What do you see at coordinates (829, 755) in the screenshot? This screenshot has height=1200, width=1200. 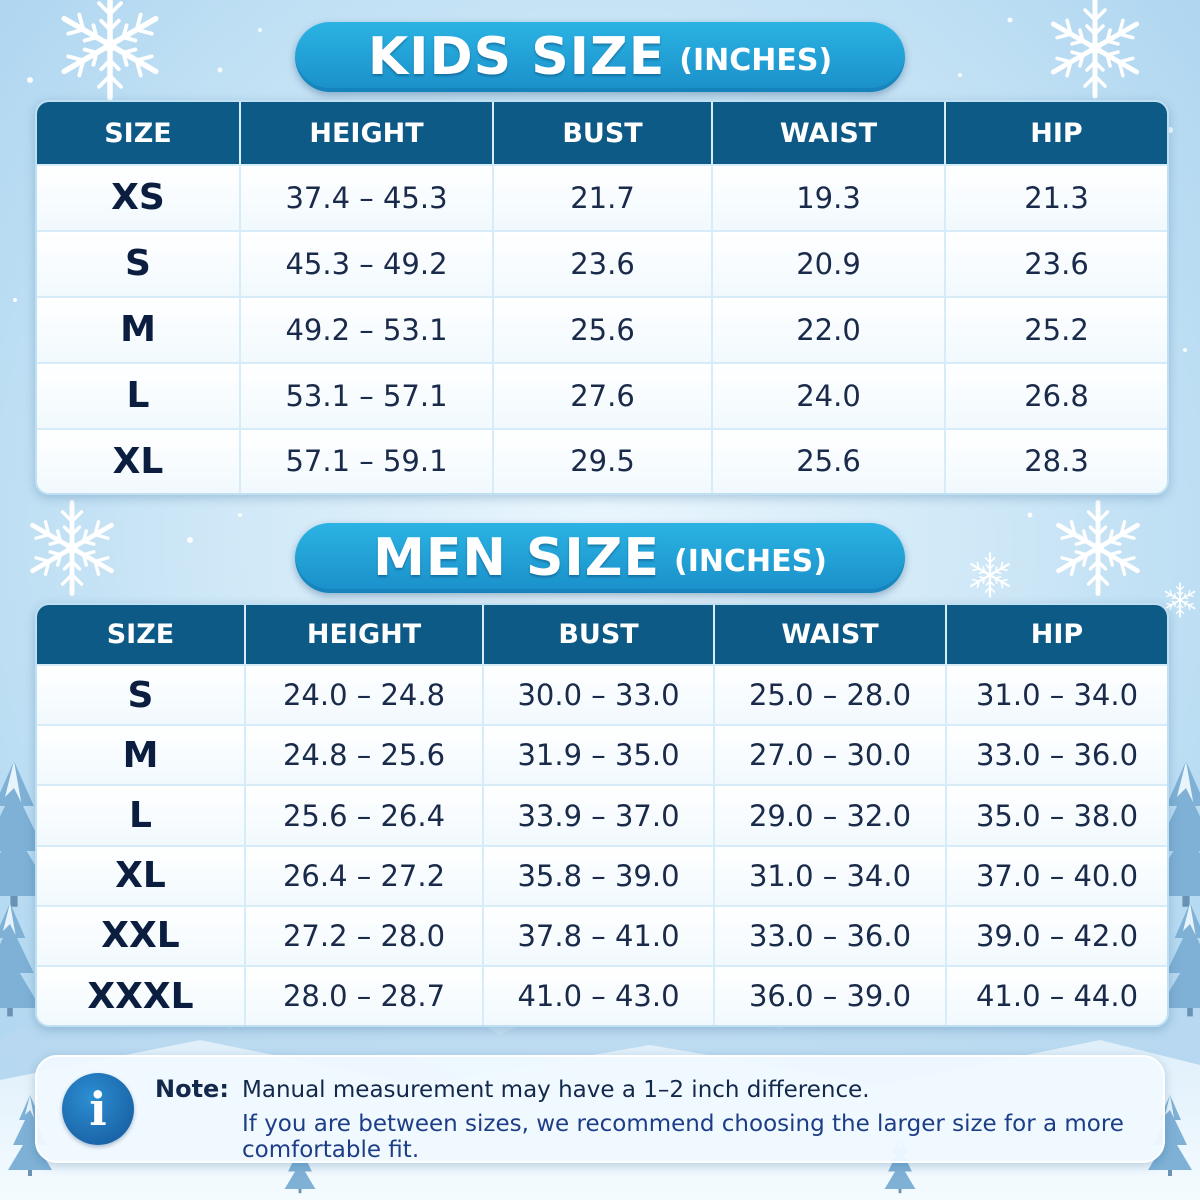 I see `waist-cell: 27.0 – 30.0` at bounding box center [829, 755].